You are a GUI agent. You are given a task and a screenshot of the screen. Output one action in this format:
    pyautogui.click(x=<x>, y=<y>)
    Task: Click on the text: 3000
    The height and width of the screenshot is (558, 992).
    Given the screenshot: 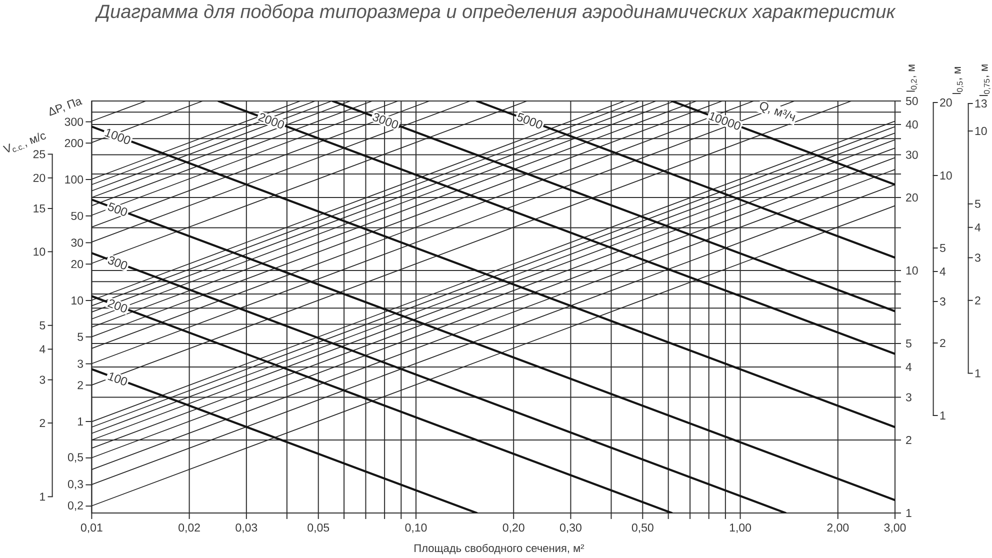 What is the action you would take?
    pyautogui.click(x=385, y=120)
    